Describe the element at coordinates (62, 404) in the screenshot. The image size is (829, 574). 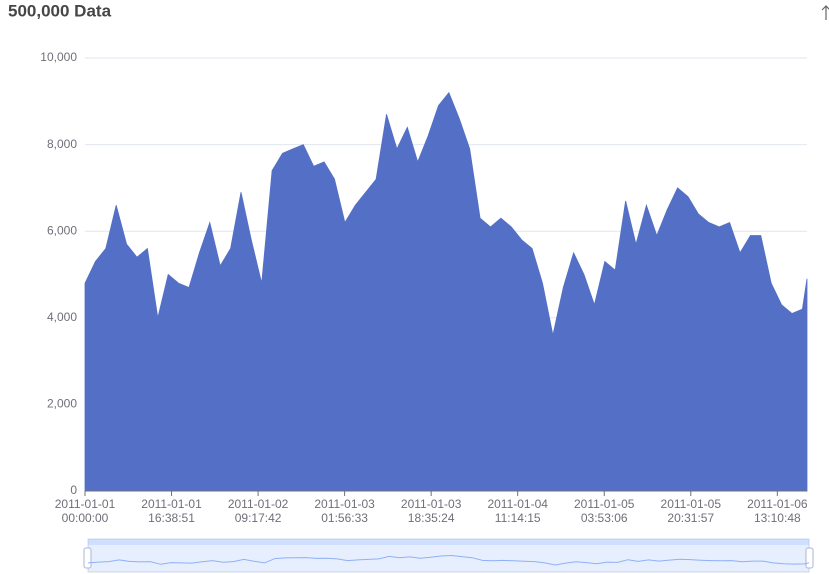
I see `y-tick-label: 2,000` at that location.